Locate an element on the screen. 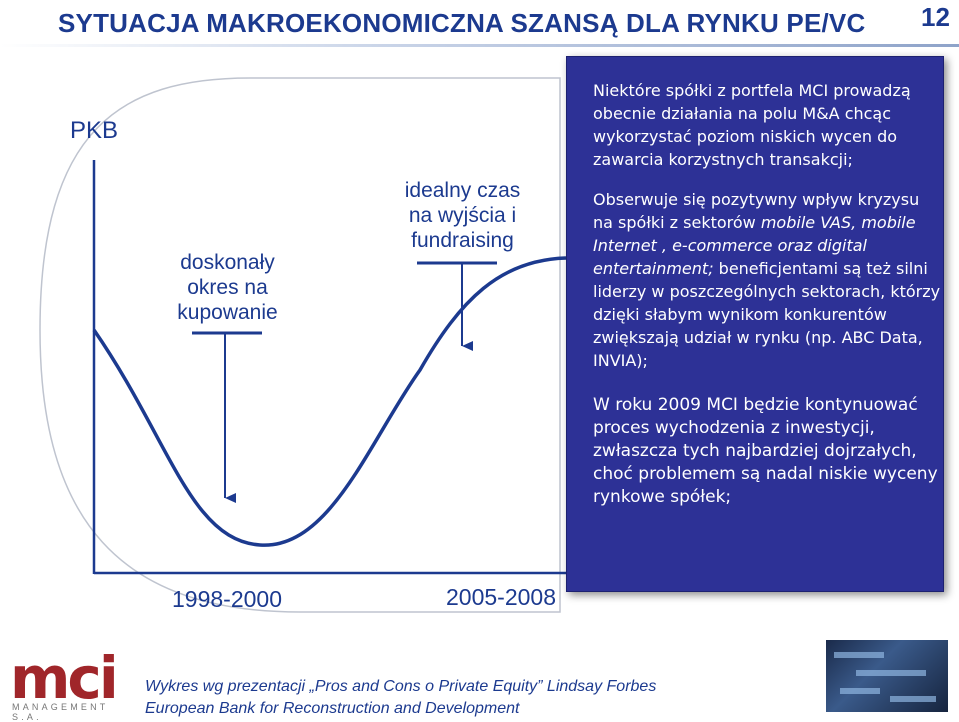 This screenshot has width=959, height=722. exit-period-label: idealny czas na wyjścia i fundraising is located at coordinates (462, 215).